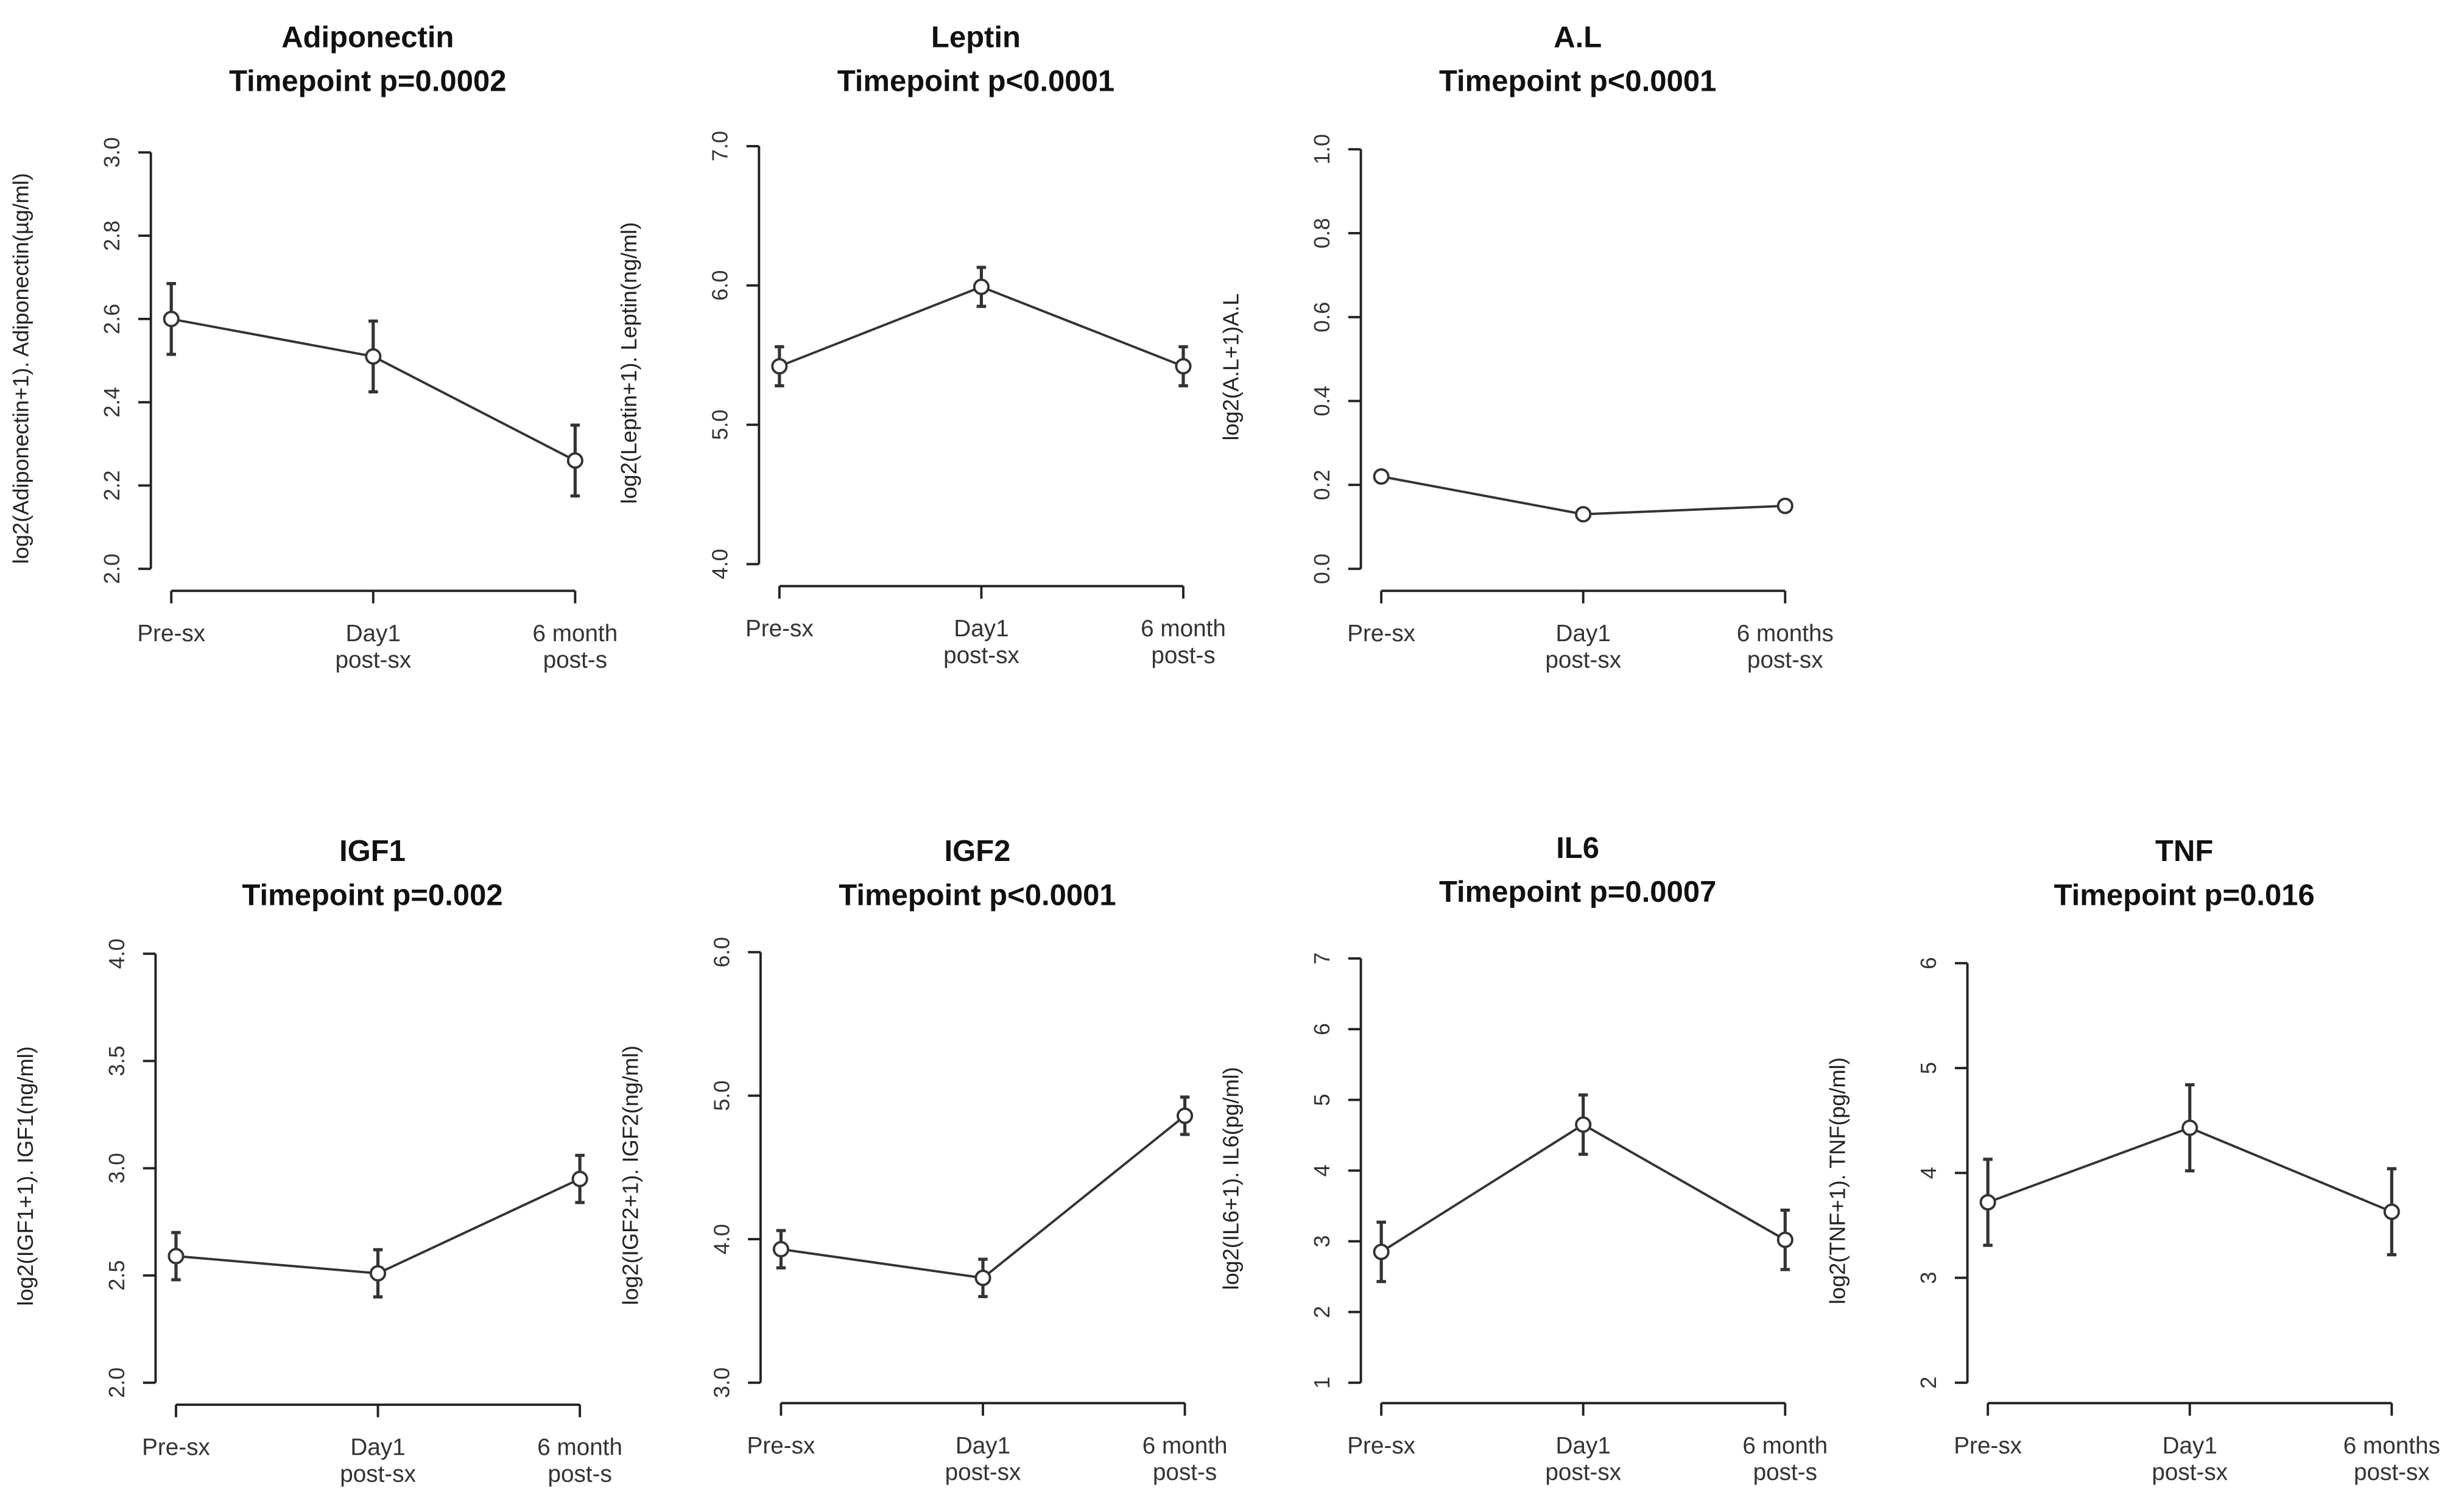 The height and width of the screenshot is (1504, 2464). I want to click on chart-subtitle: Timepoint p=0.016, so click(2184, 896).